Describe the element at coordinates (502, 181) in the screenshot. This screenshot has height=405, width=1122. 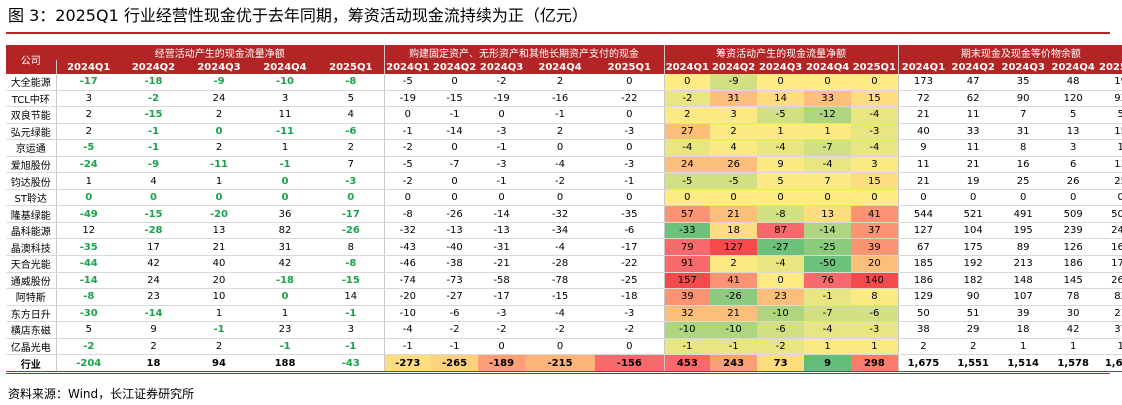
I see `capex-cell: -1` at that location.